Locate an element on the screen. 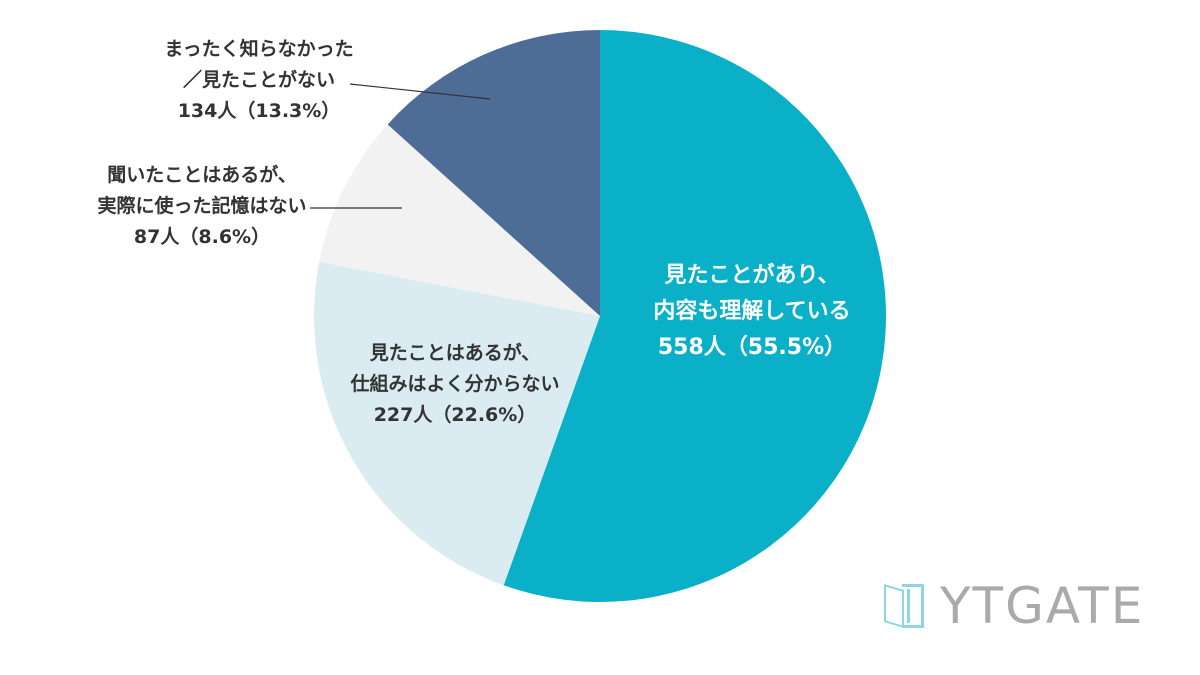 Image resolution: width=1200 pixels, height=675 pixels. slice-label-line: 見たことがあり、 is located at coordinates (752, 275).